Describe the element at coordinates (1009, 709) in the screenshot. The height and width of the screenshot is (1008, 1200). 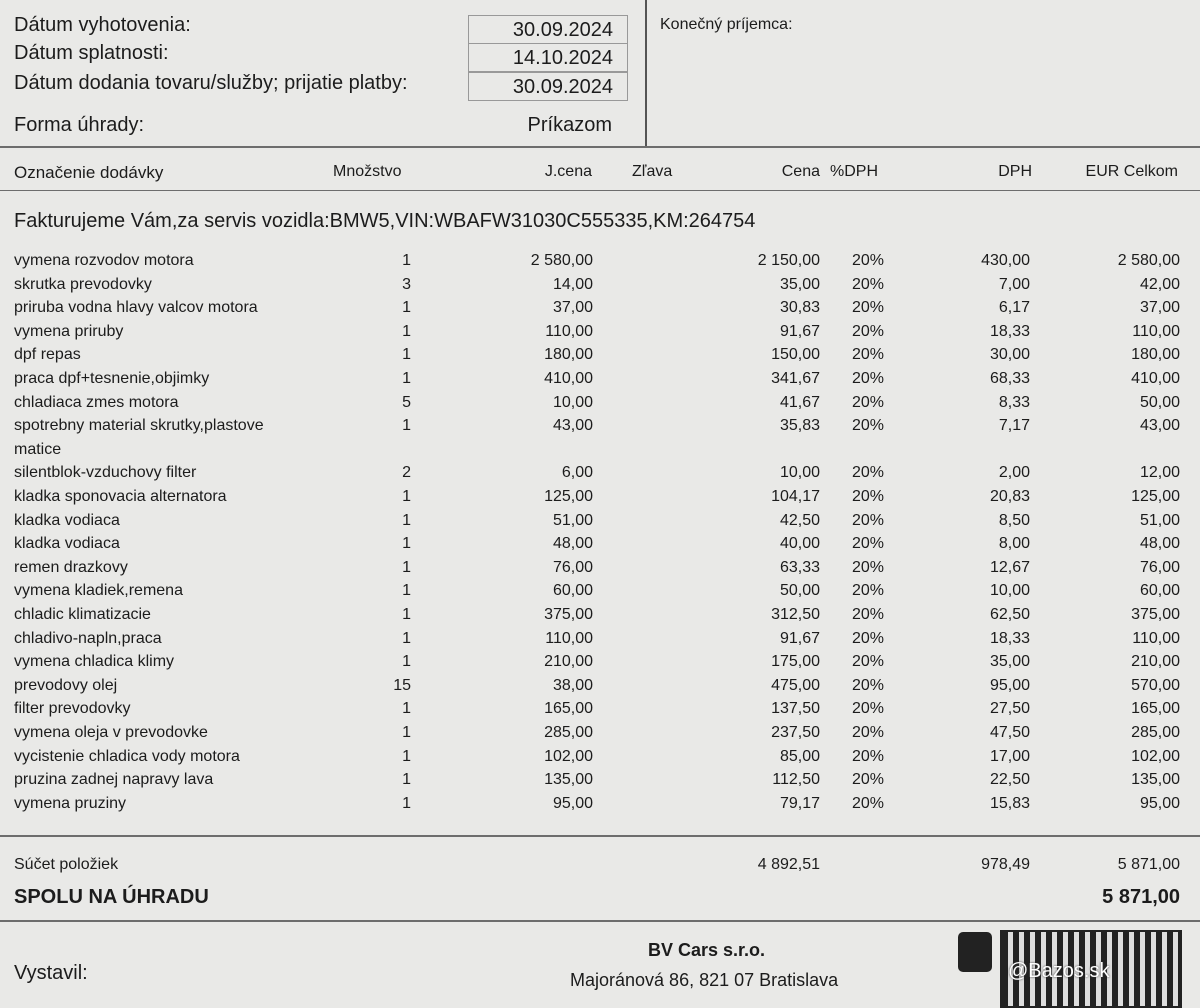
I see `item-vat: 27,50` at that location.